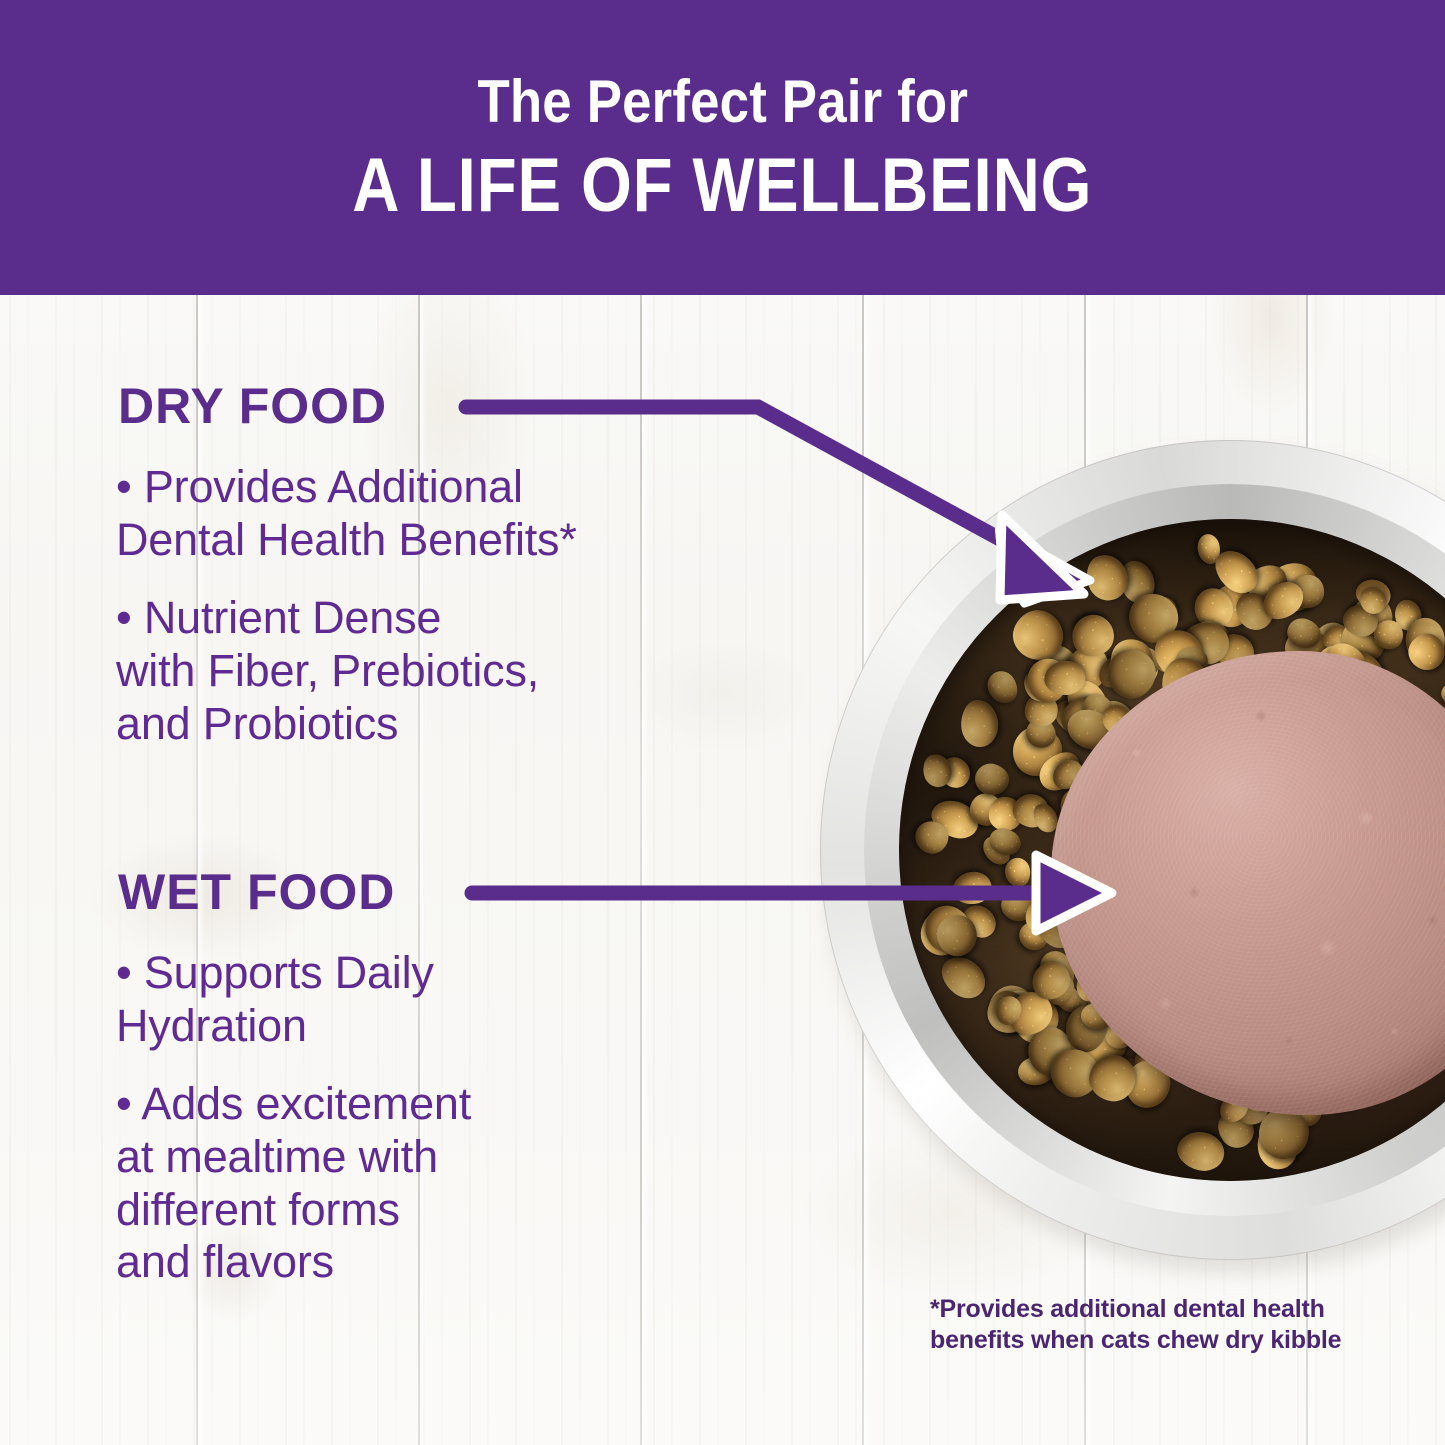 This screenshot has width=1445, height=1445. What do you see at coordinates (277, 1156) in the screenshot?
I see `bullet-line: at mealtime with` at bounding box center [277, 1156].